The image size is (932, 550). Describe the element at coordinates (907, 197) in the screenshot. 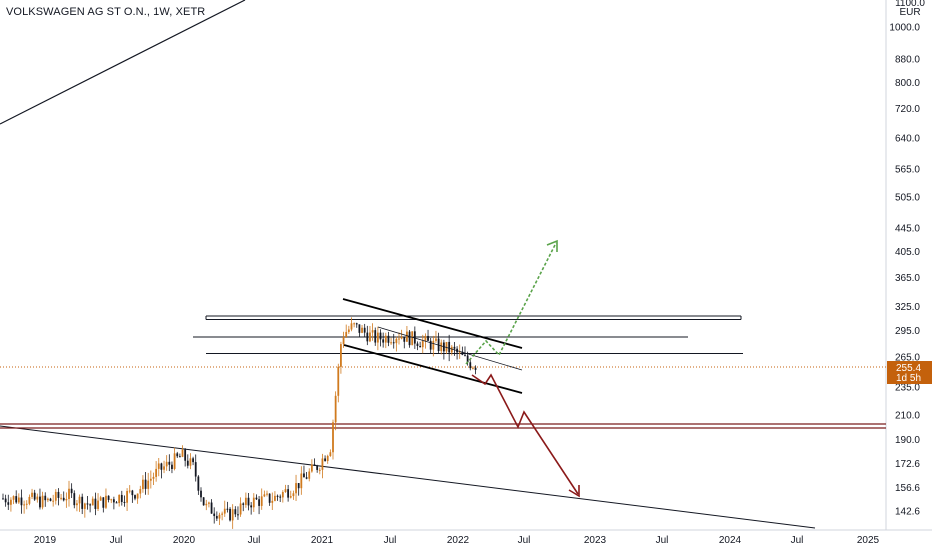

I see `price-axis-tick: 505.0` at that location.